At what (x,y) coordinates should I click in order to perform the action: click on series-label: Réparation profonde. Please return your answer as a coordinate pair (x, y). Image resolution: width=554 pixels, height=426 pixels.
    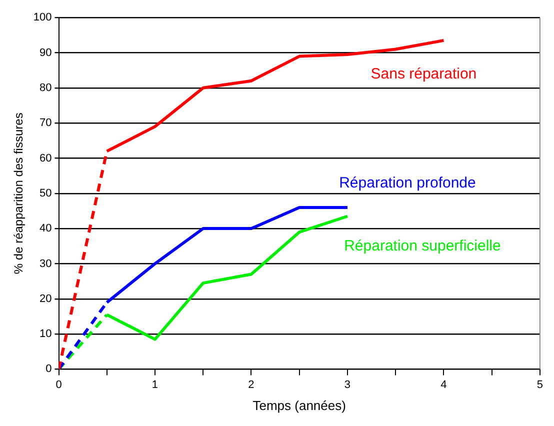
    Looking at the image, I should click on (407, 183).